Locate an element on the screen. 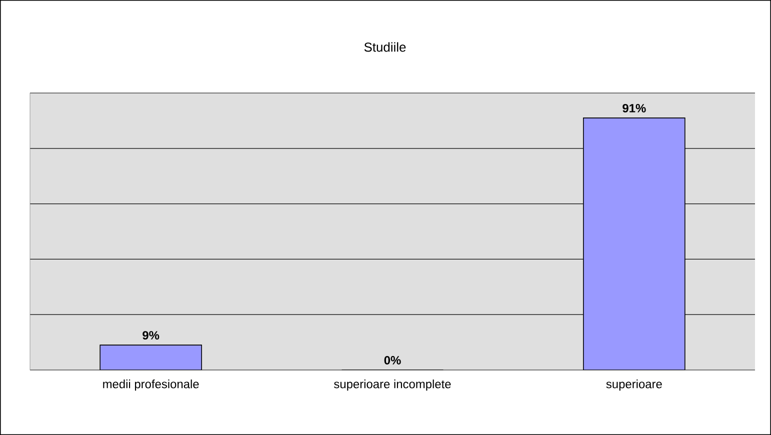  x-tick-label: medii profesionale is located at coordinates (151, 385).